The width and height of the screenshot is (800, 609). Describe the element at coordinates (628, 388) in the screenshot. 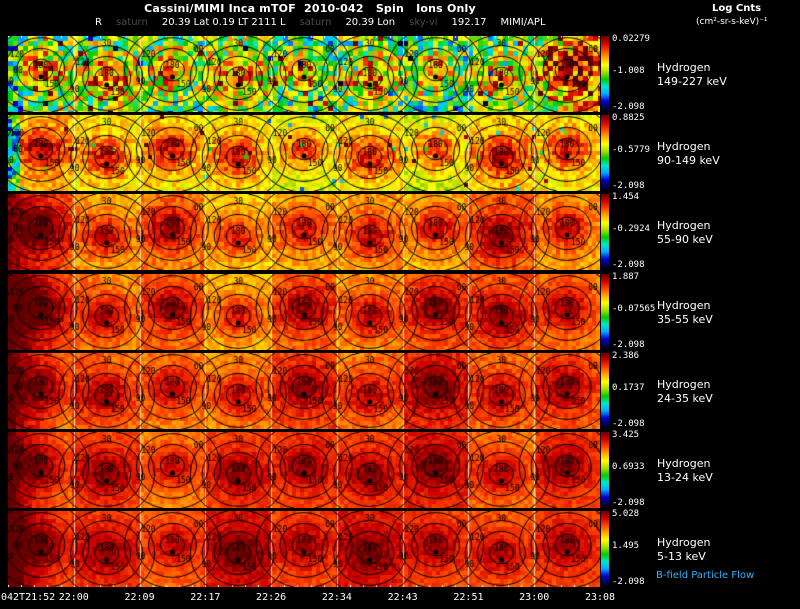

I see `colorbar-mid-label: 0.1737` at that location.